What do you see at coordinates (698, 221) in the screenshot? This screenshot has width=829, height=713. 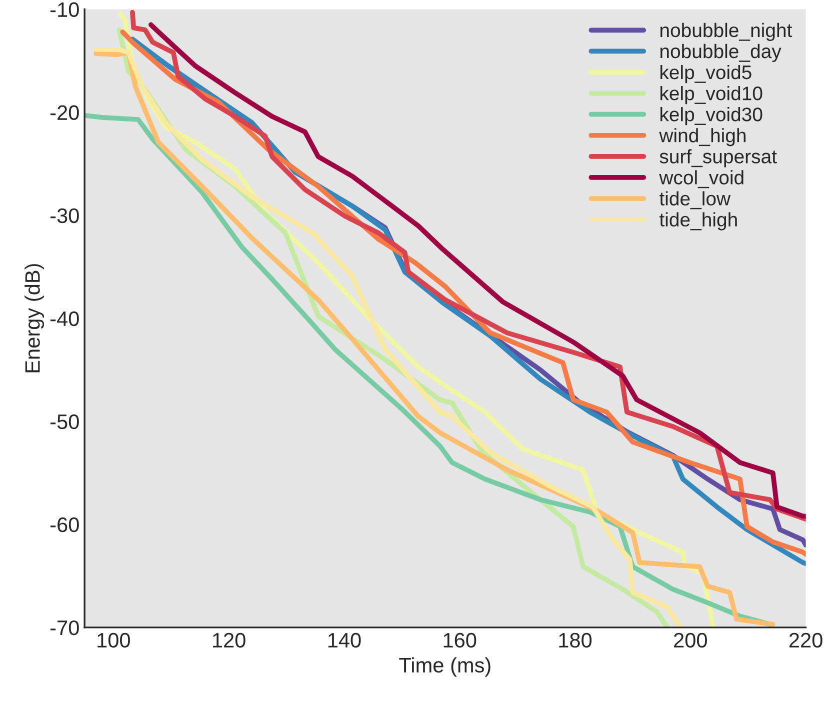 I see `legend-label: tide_high` at bounding box center [698, 221].